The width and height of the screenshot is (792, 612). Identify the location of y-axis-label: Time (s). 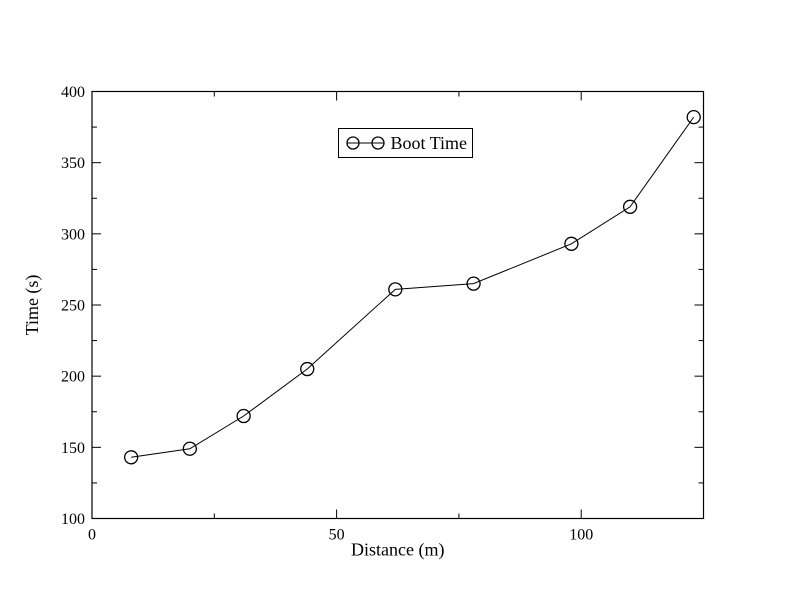
(32, 305).